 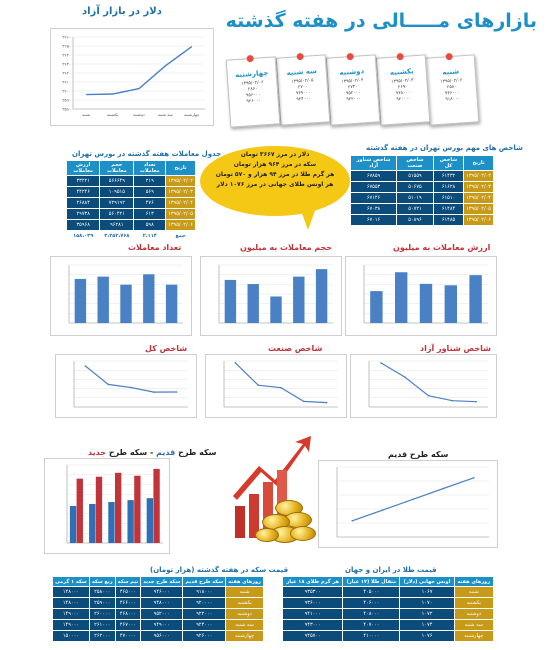 What do you see at coordinates (66, 55) in the screenshot?
I see `y-tick-label: ۳۶۴۰` at bounding box center [66, 55].